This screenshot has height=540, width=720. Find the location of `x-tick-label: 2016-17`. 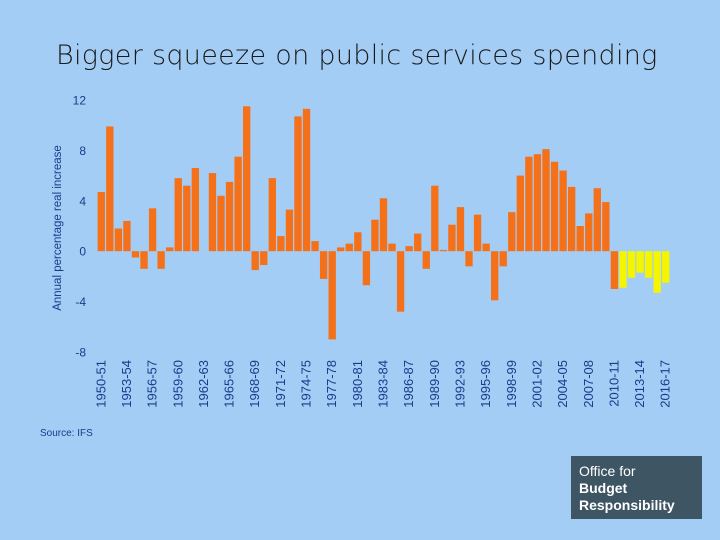

x-tick-label: 2016-17 is located at coordinates (665, 384).